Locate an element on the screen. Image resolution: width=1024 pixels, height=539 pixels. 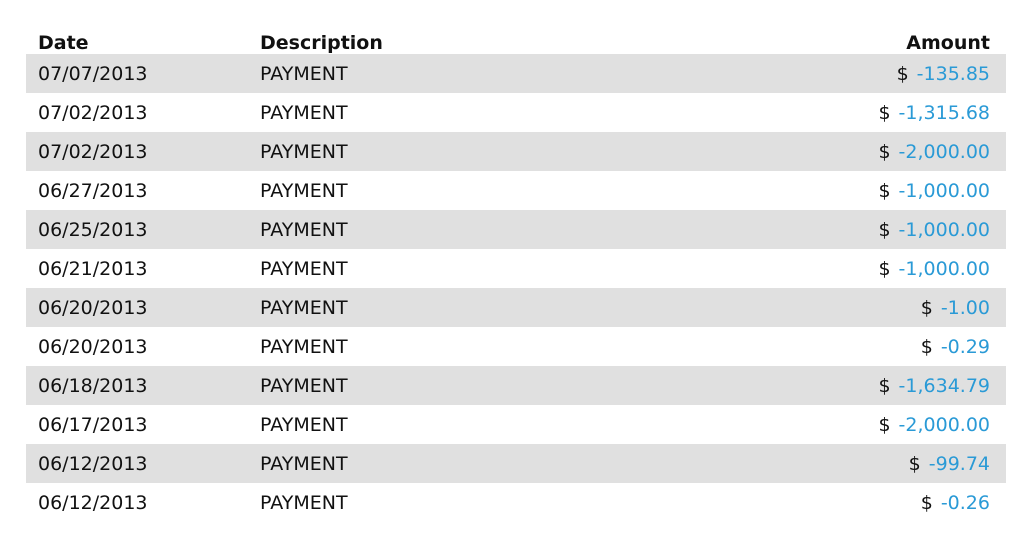
table-row: 06/17/2013 PAYMENT $ -2,000.00 is located at coordinates (516, 424).